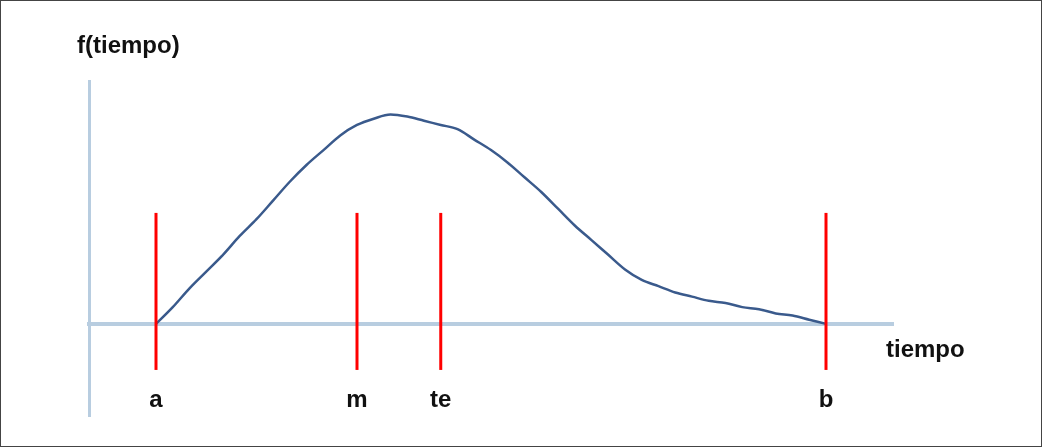  I want to click on x-axis-title: tiempo, so click(925, 349).